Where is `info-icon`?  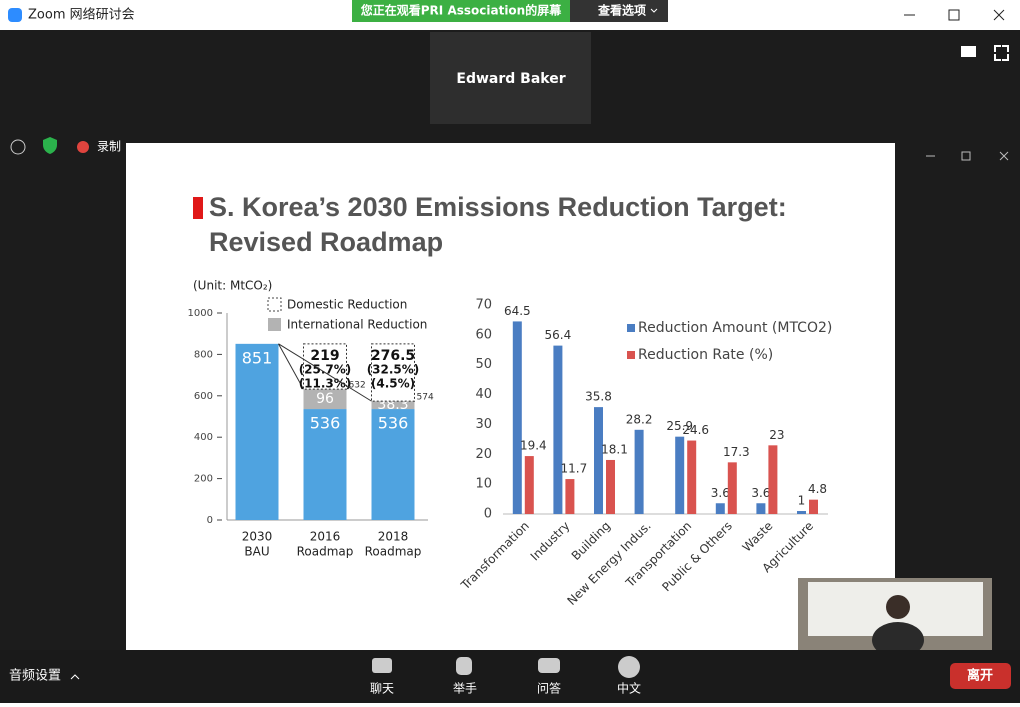
info-icon is located at coordinates (18, 147).